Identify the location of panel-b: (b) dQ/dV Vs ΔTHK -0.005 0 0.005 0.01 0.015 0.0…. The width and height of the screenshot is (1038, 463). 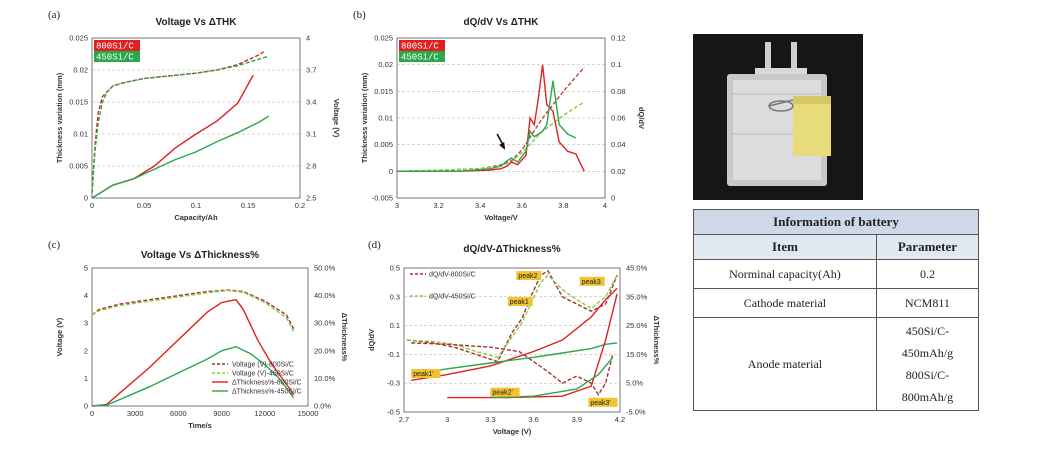
(495, 117).